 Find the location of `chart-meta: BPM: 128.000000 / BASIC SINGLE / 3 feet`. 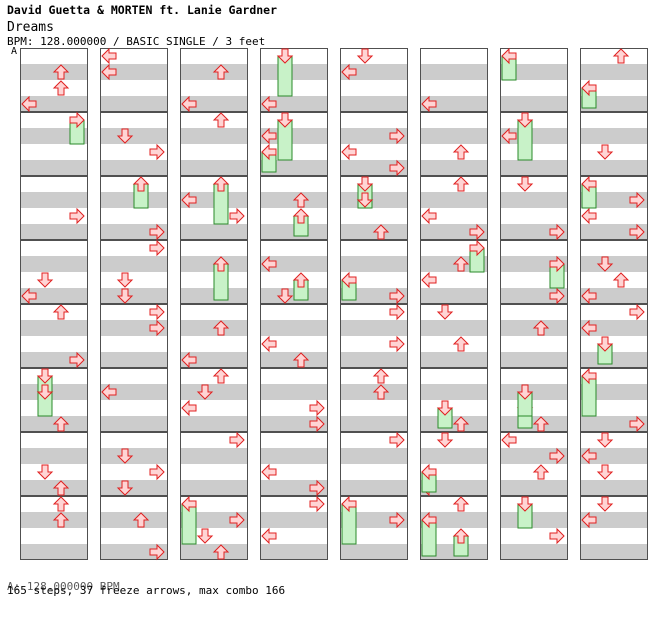

chart-meta: BPM: 128.000000 / BASIC SINGLE / 3 feet is located at coordinates (136, 41).